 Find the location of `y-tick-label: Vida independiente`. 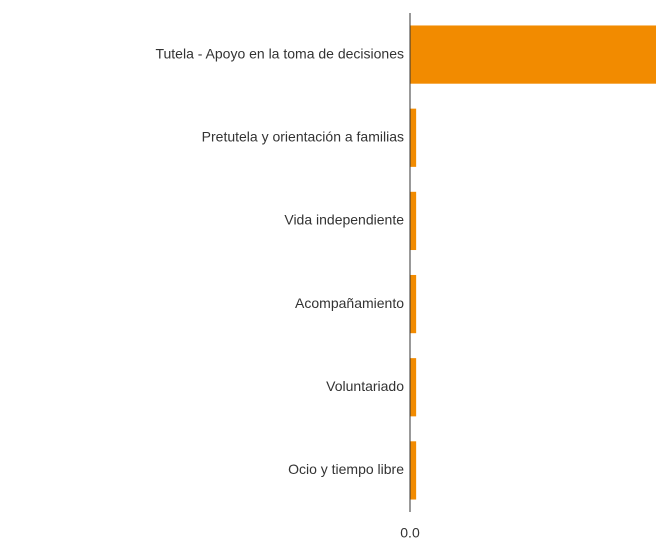

y-tick-label: Vida independiente is located at coordinates (344, 220).